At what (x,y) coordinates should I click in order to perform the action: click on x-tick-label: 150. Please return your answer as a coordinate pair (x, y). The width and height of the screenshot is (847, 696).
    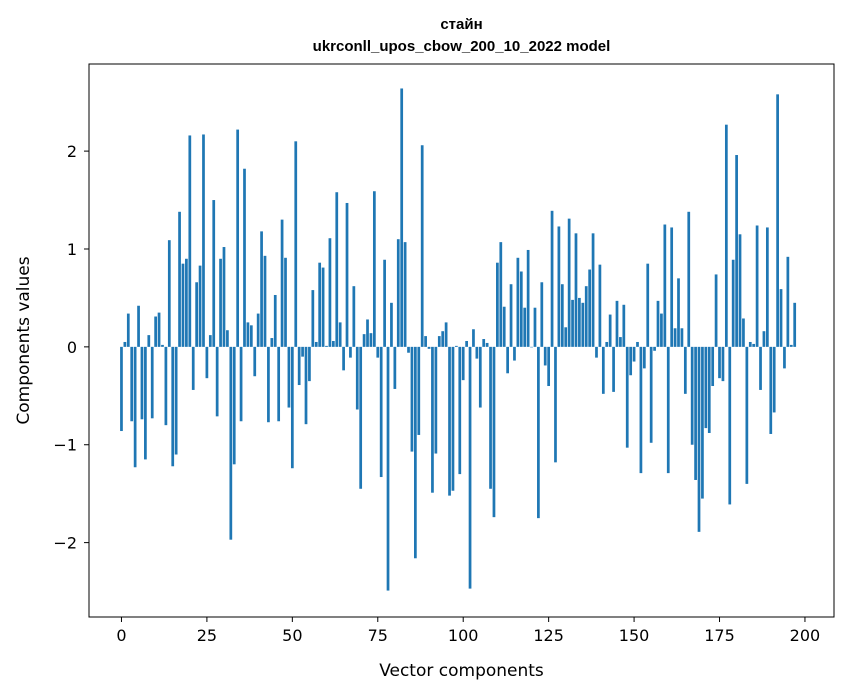
    Looking at the image, I should click on (634, 635).